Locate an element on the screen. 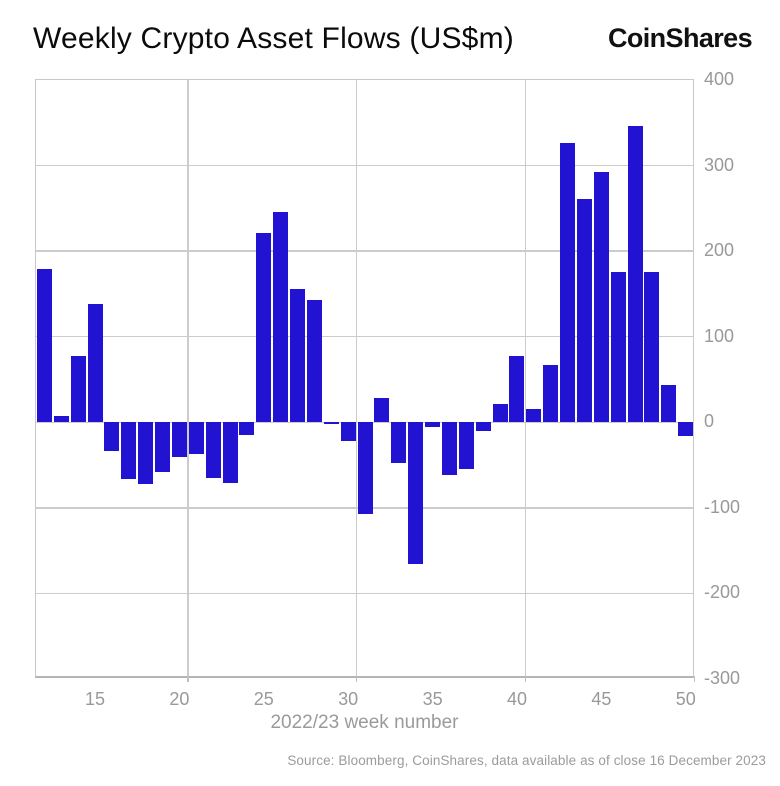 The image size is (780, 786). x-tick-label: 50 is located at coordinates (685, 699).